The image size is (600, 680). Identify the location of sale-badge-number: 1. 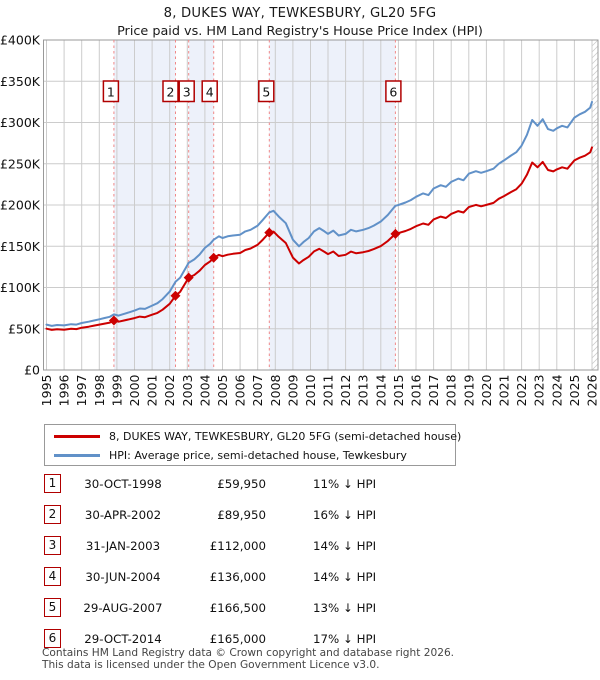
(111, 92).